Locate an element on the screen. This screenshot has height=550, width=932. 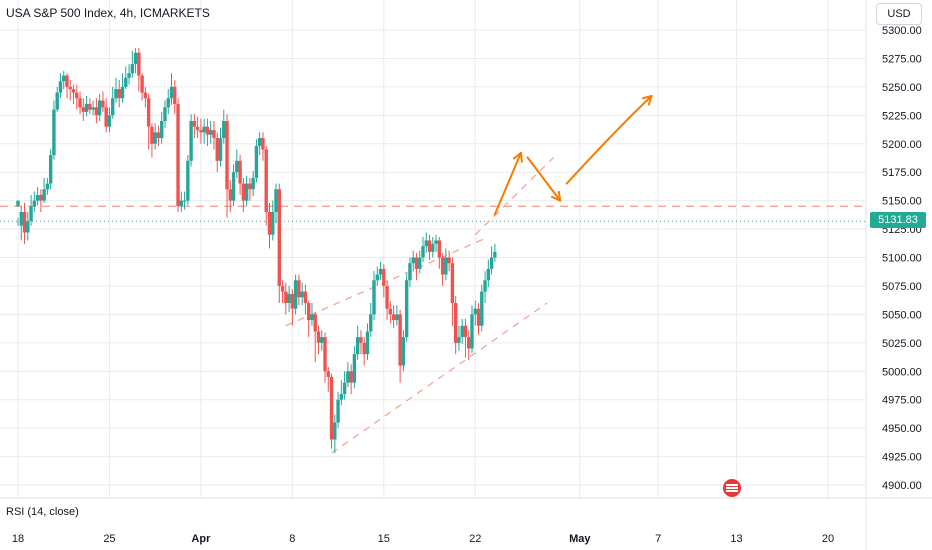
time-tick-label: 22 is located at coordinates (475, 539).